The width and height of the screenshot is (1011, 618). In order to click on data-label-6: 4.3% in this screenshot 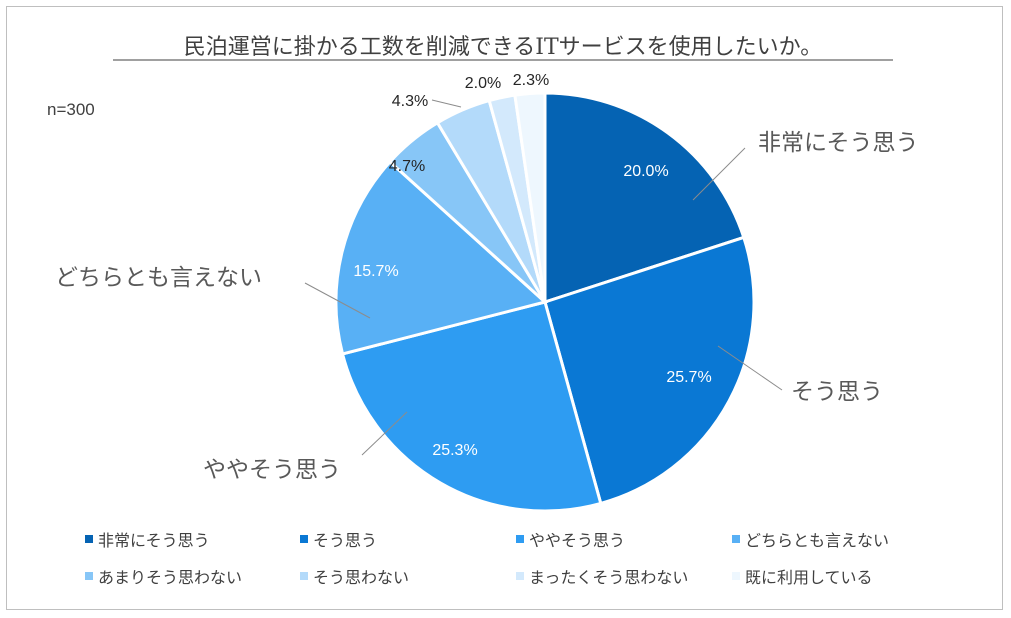, I will do `click(410, 101)`.